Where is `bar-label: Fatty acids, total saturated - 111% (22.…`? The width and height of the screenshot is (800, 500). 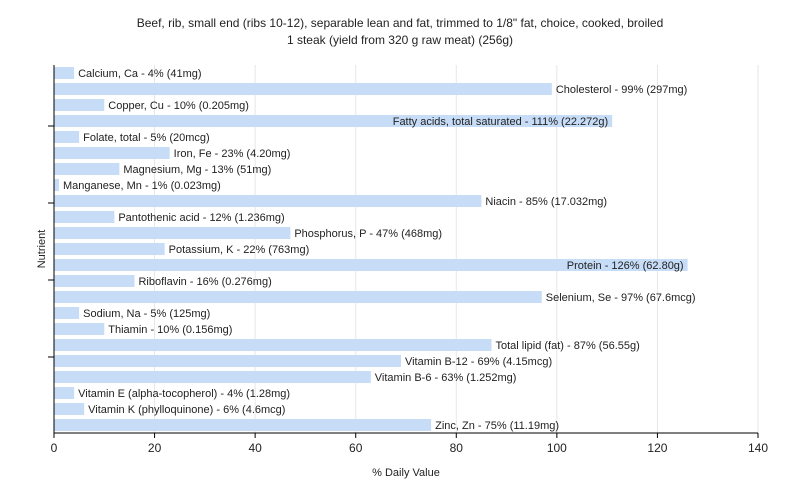 bar-label: Fatty acids, total saturated - 111% (22.… is located at coordinates (500, 122).